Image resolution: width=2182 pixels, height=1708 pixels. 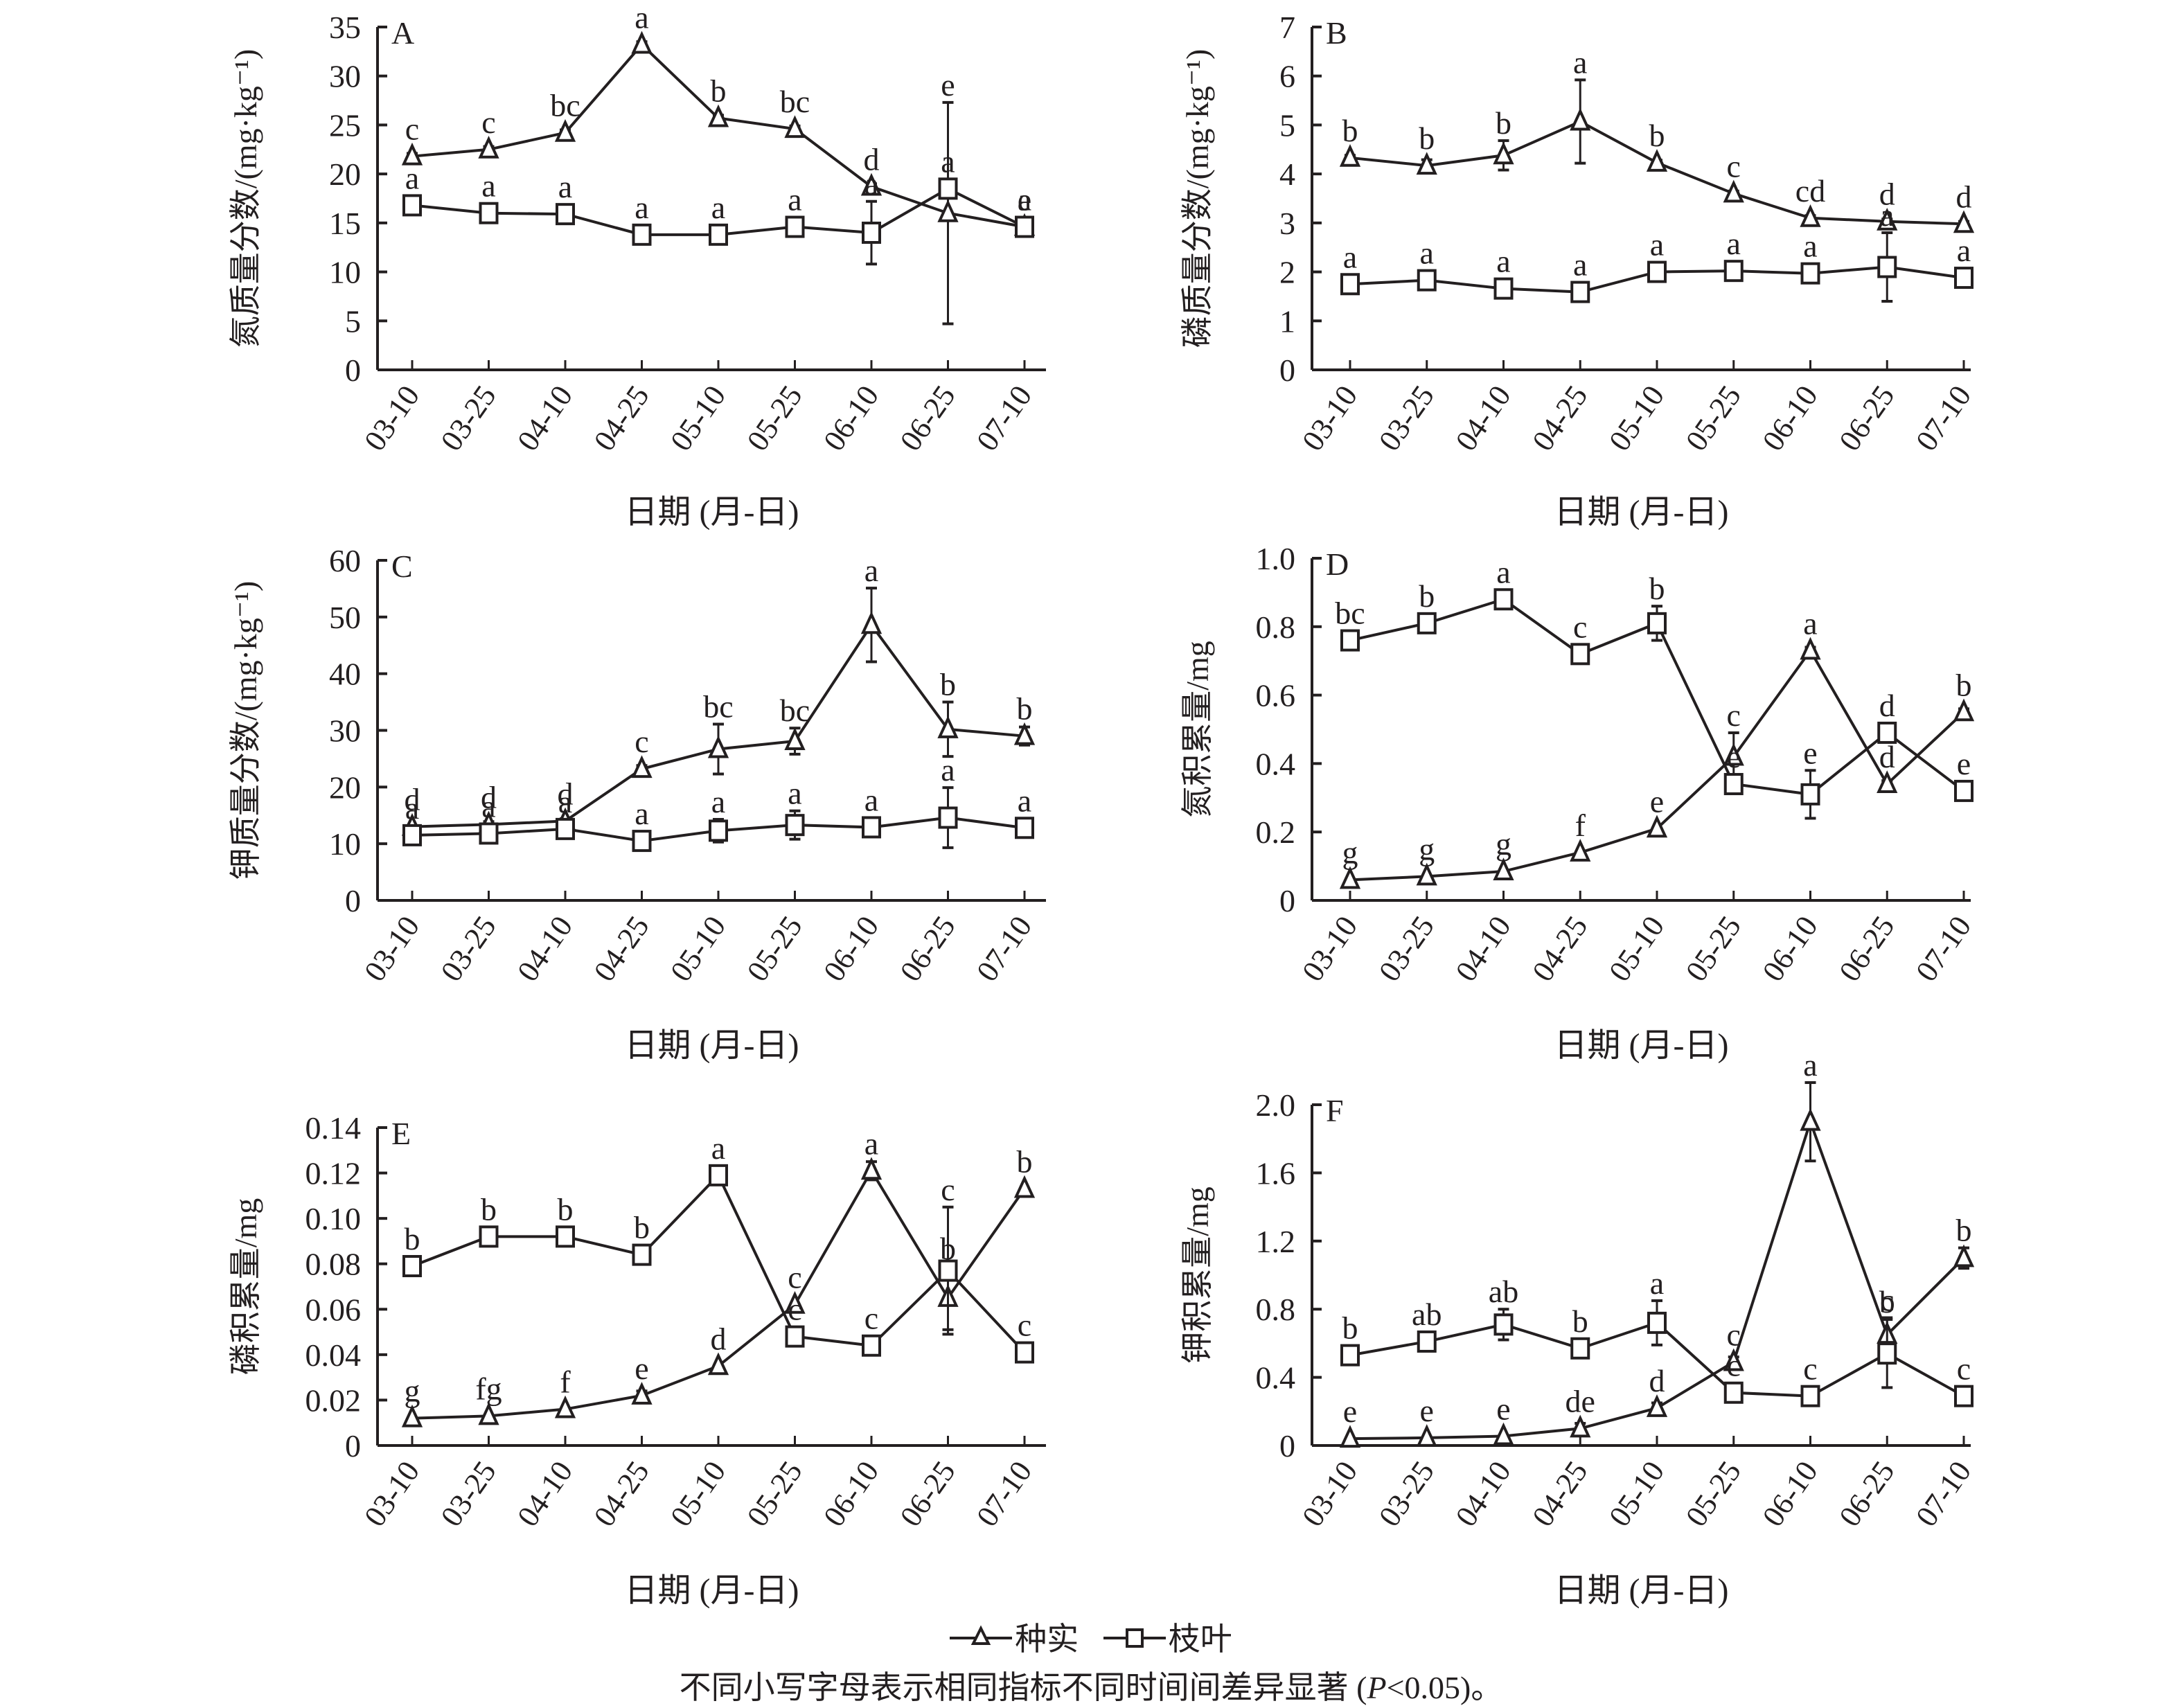 What do you see at coordinates (1337, 33) in the screenshot?
I see `panel-label: B` at bounding box center [1337, 33].